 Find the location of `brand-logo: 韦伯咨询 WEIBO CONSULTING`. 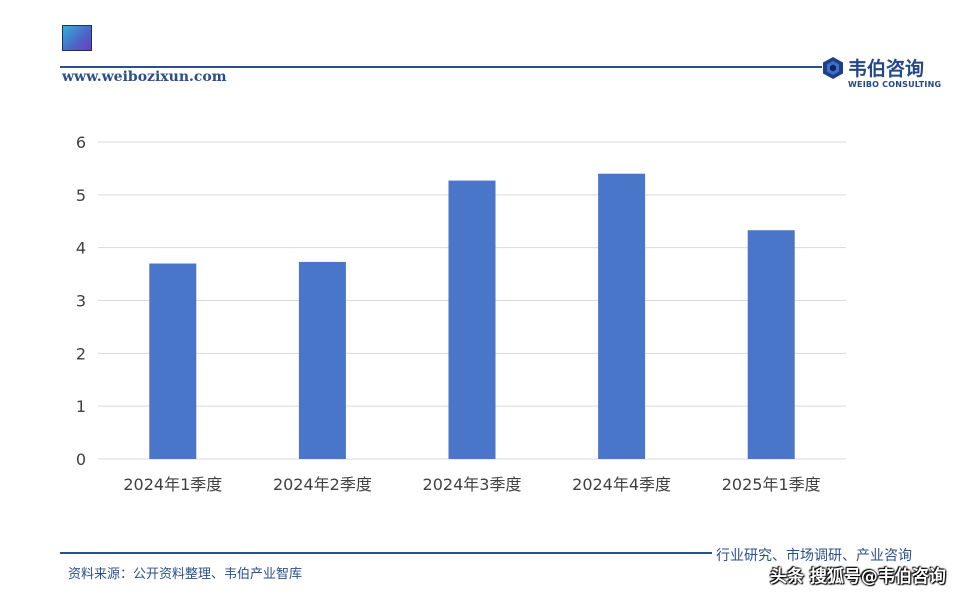

brand-logo: 韦伯咨询 WEIBO CONSULTING is located at coordinates (882, 74).